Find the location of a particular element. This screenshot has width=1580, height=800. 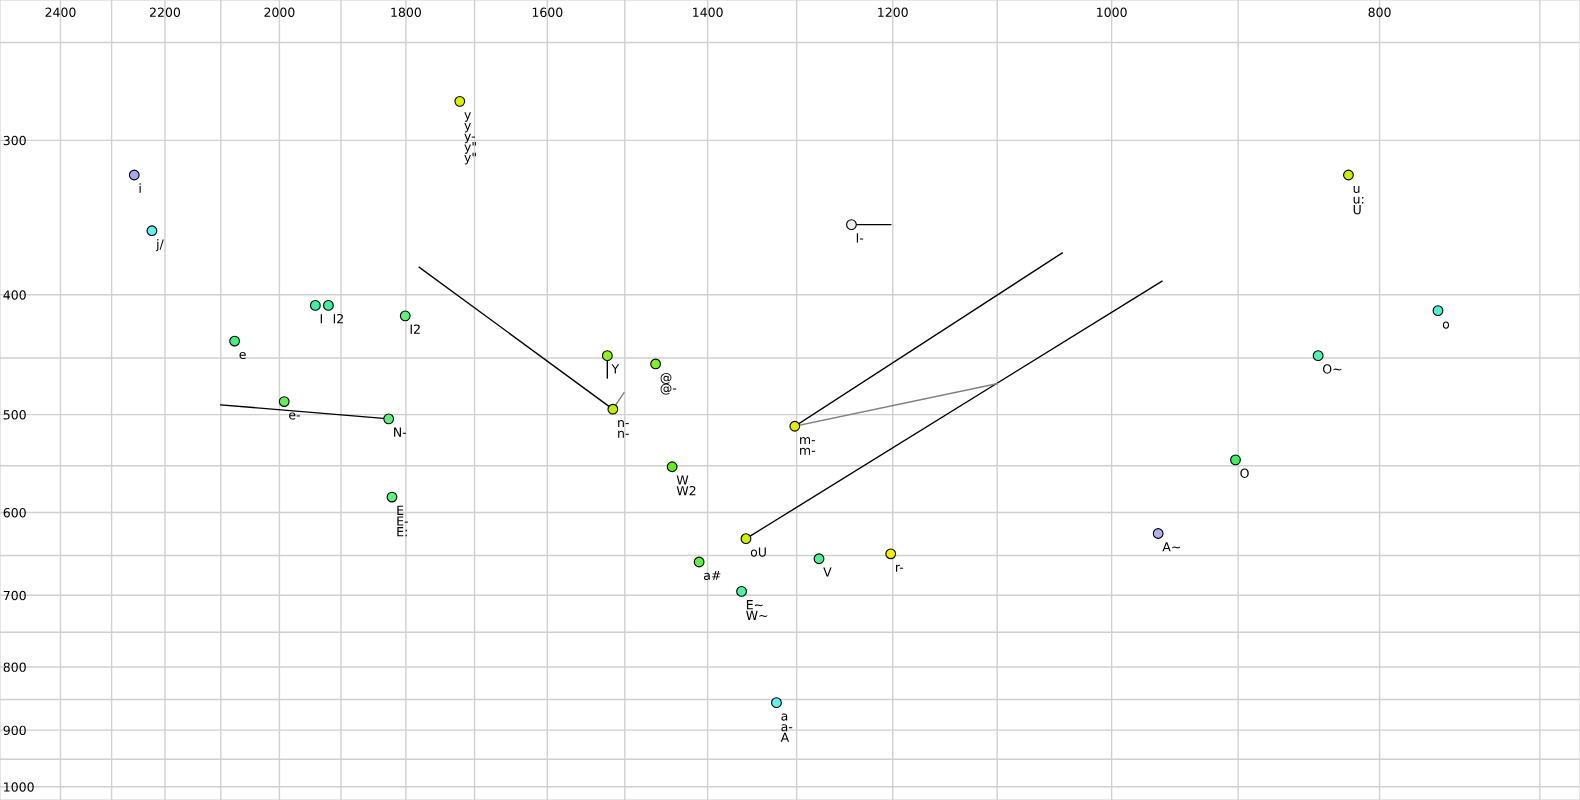

annotation: @ @- is located at coordinates (668, 383).